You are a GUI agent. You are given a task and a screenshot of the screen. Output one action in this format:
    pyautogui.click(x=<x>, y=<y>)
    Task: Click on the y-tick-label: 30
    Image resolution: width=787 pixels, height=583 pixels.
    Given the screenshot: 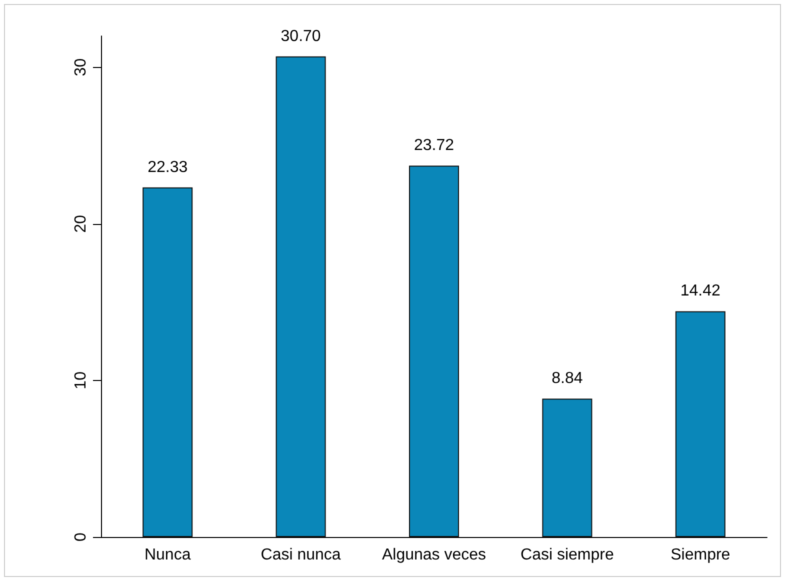 What is the action you would take?
    pyautogui.click(x=81, y=67)
    